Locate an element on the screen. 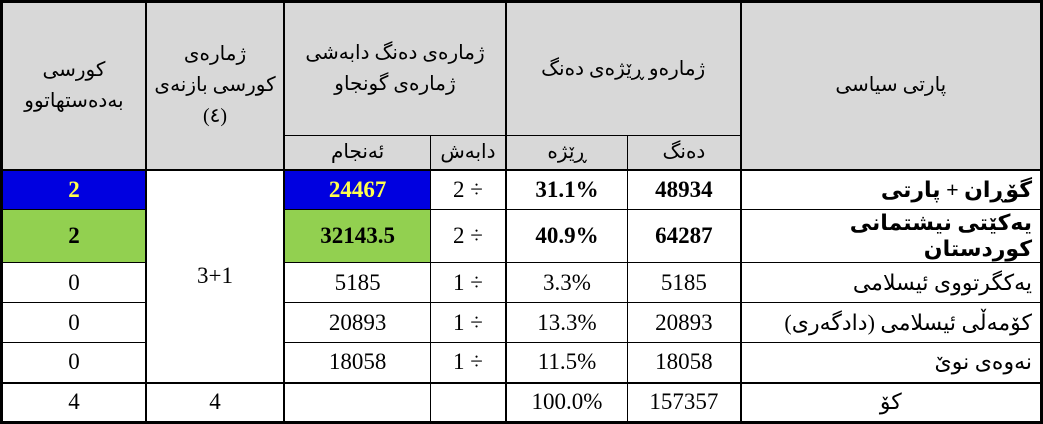 This screenshot has height=424, width=1043. header-votes-ratio-group: ژمارەو ڕێژەی دەنگ is located at coordinates (623, 68).